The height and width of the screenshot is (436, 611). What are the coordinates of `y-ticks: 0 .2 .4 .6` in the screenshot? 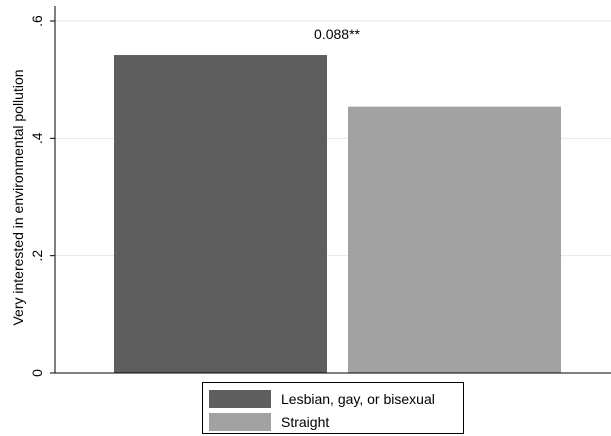 It's located at (42, 196).